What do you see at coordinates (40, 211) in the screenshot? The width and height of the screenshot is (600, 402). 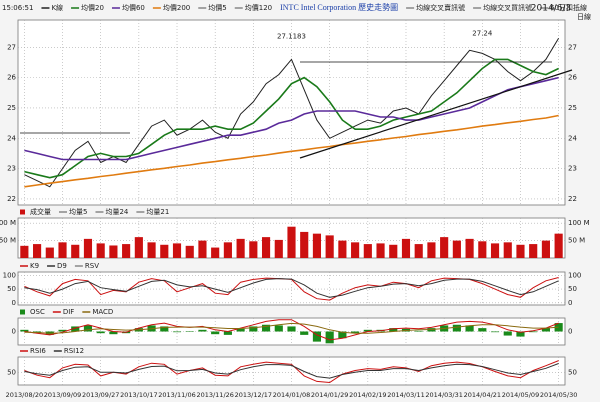 I see `legend-label: 成交量` at bounding box center [40, 211].